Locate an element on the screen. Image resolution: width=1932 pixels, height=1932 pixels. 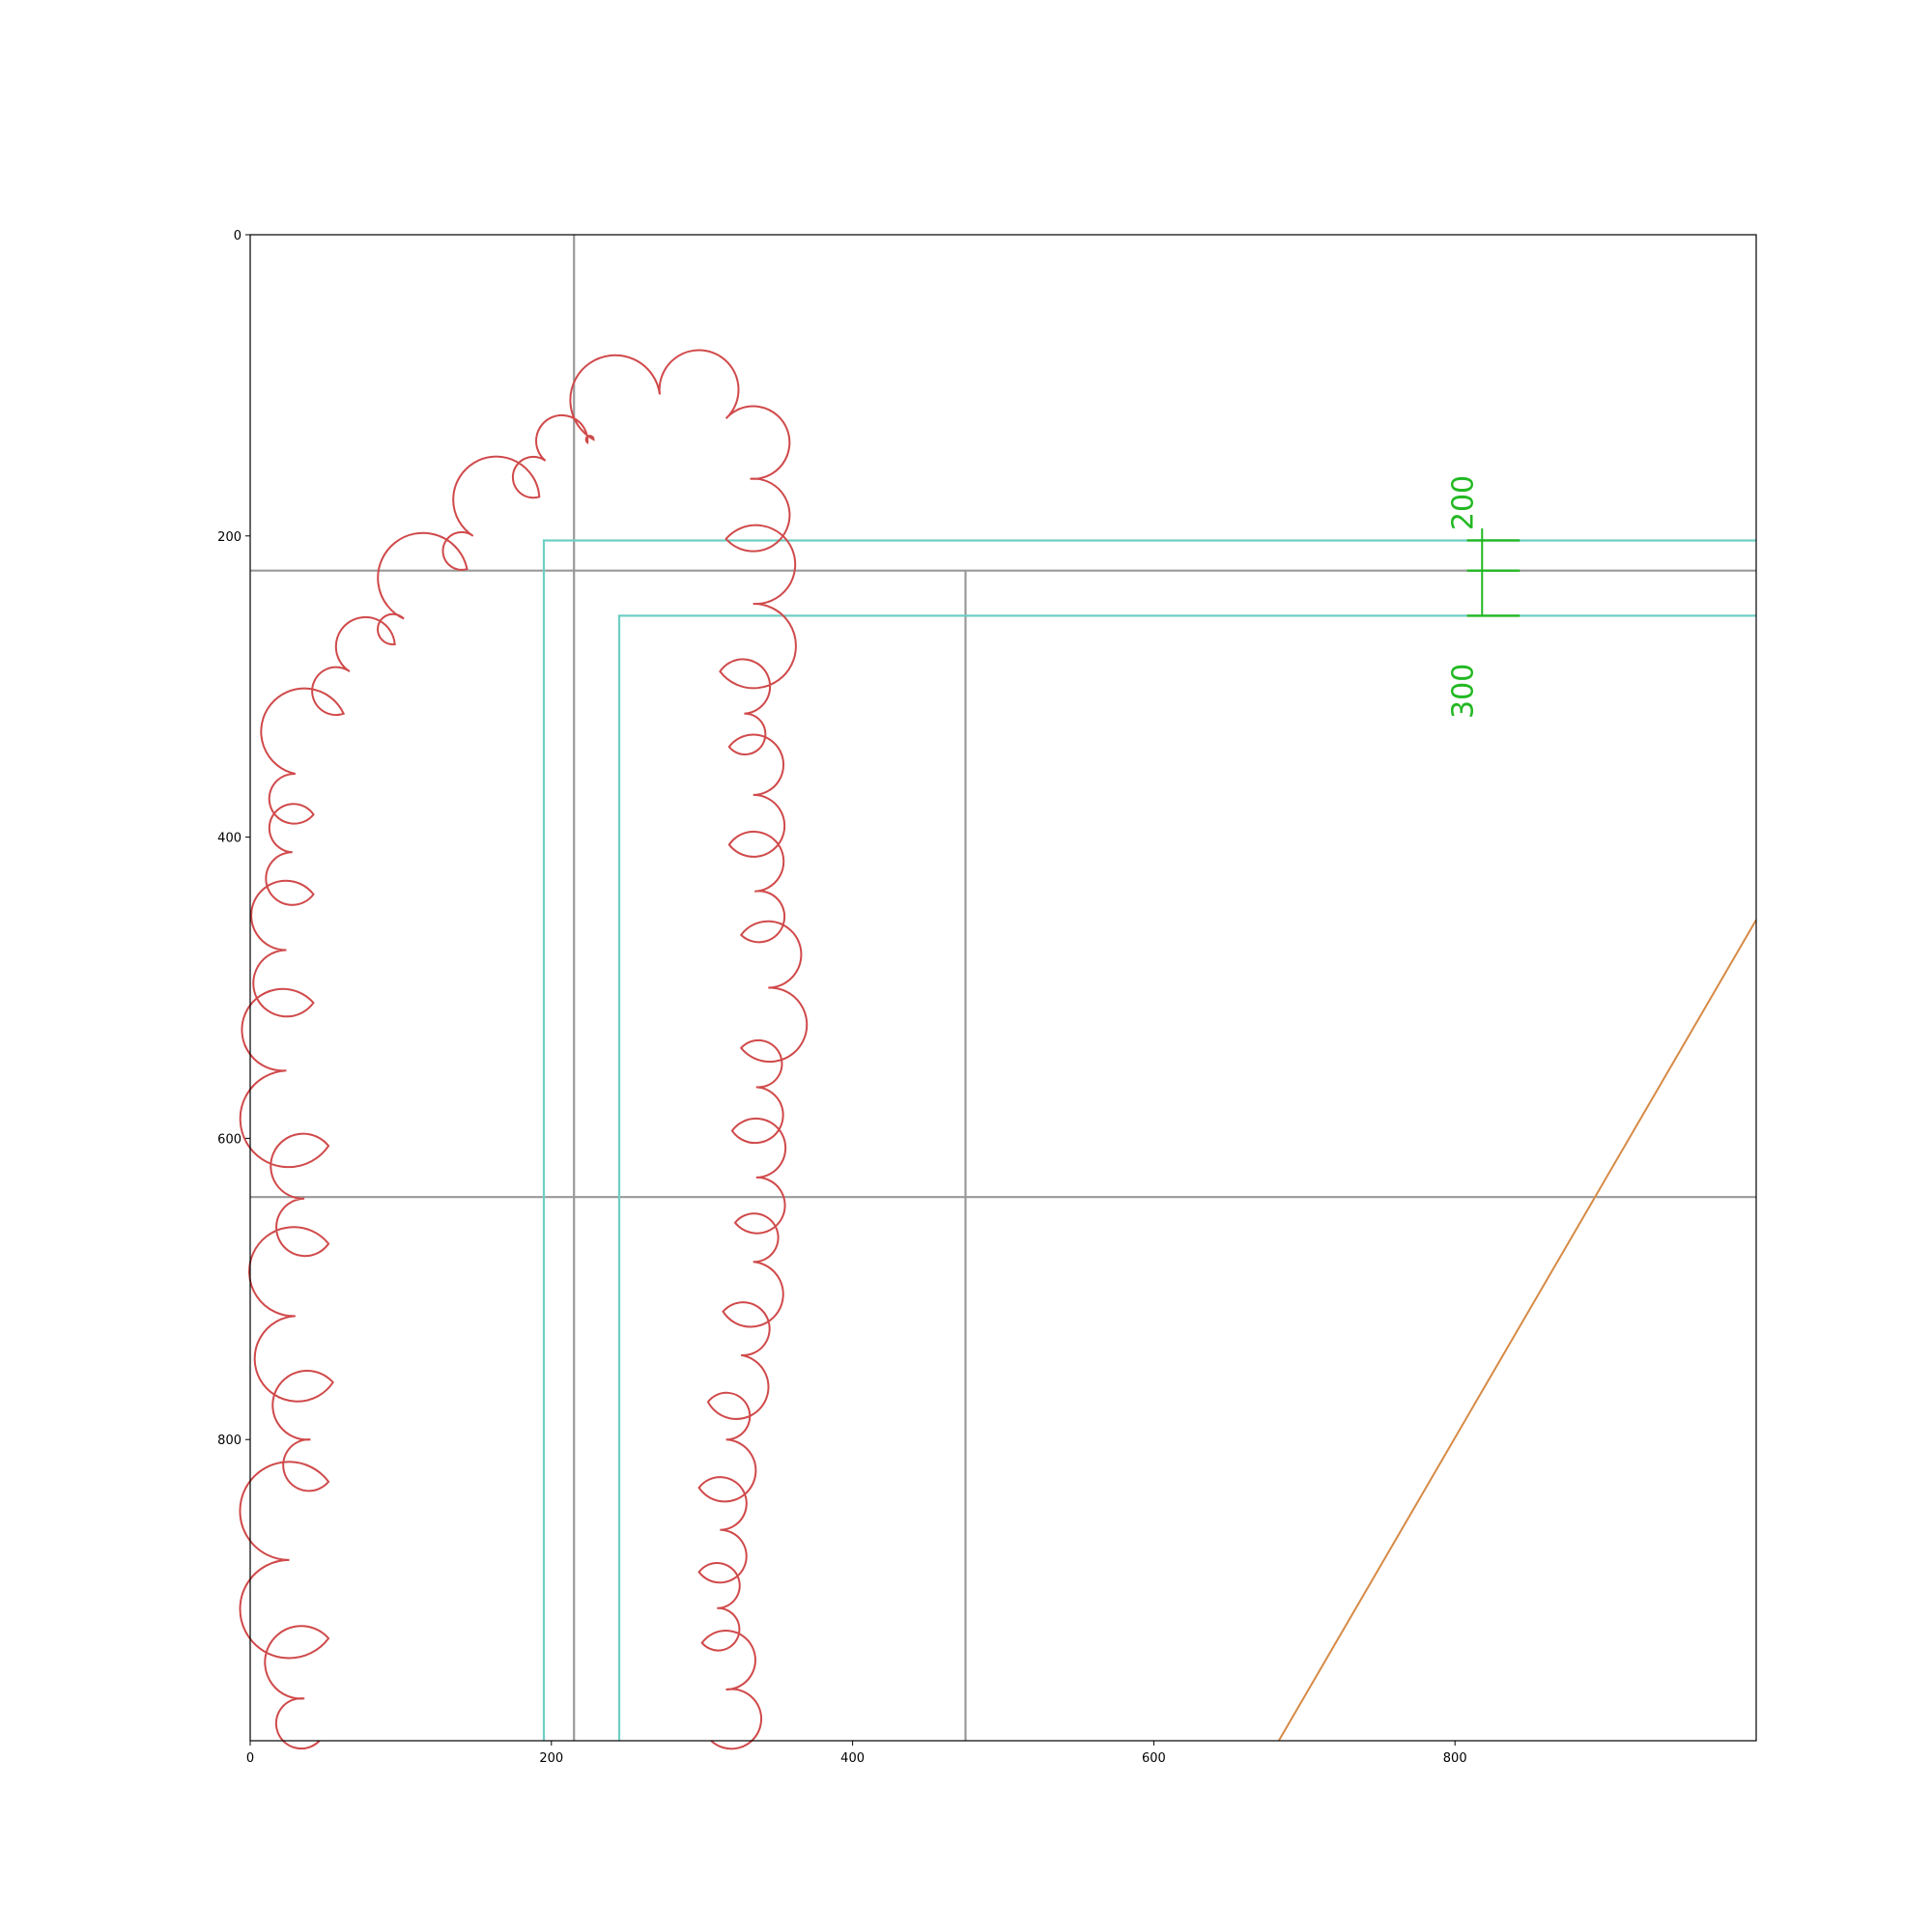
cloud-outline-right is located at coordinates (733, 1049).